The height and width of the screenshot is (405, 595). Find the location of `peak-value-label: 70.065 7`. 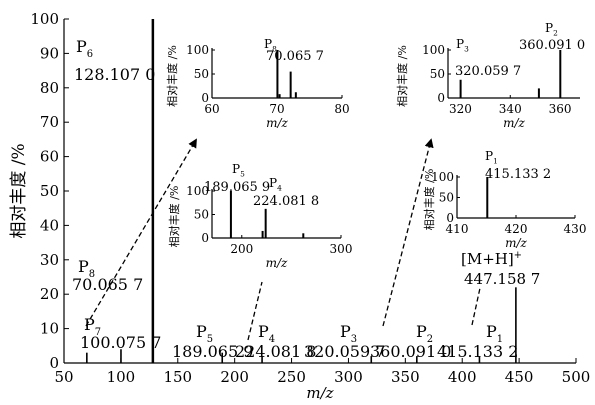

peak-value-label: 70.065 7 is located at coordinates (107, 284).